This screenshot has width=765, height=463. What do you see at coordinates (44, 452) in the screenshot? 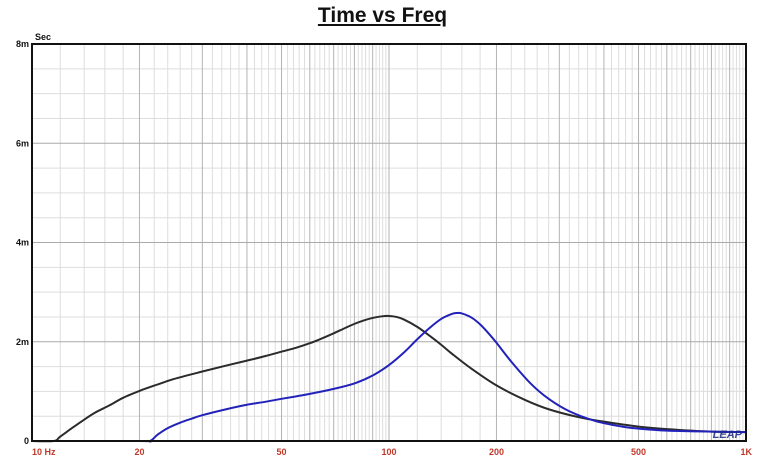
I see `x-tick-label: 10 Hz` at bounding box center [44, 452].